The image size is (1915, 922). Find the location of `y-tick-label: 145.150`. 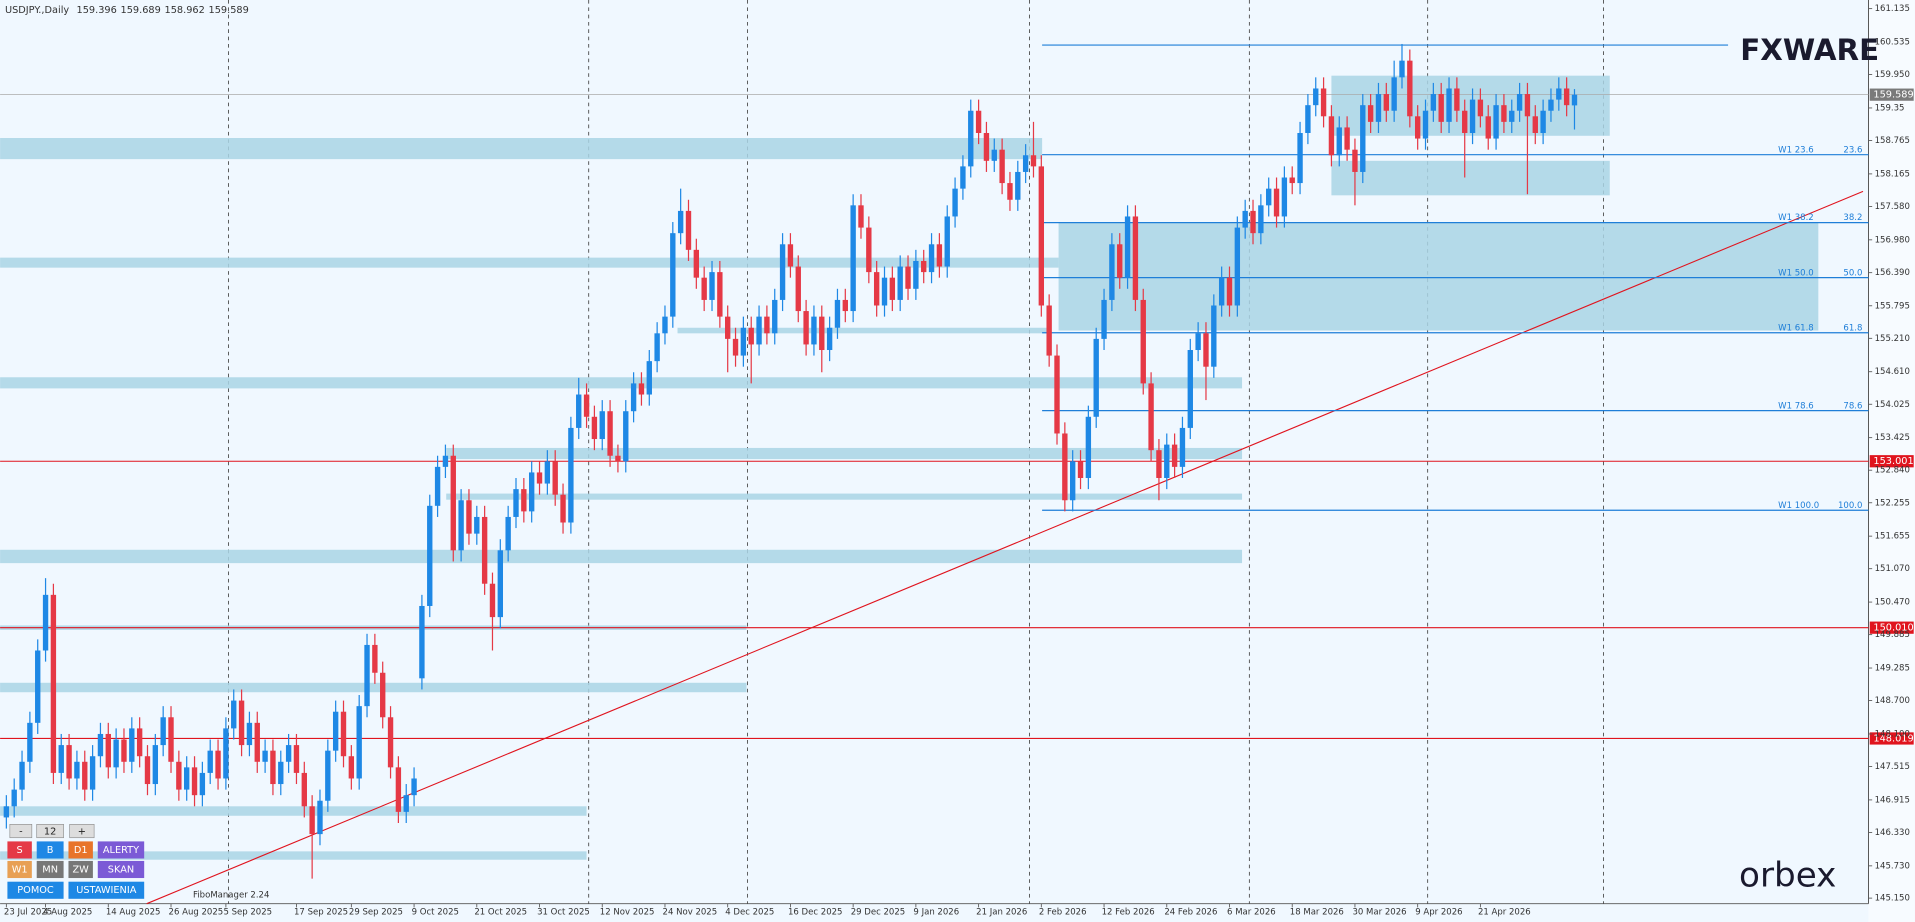

y-tick-label: 145.150 is located at coordinates (1892, 899).